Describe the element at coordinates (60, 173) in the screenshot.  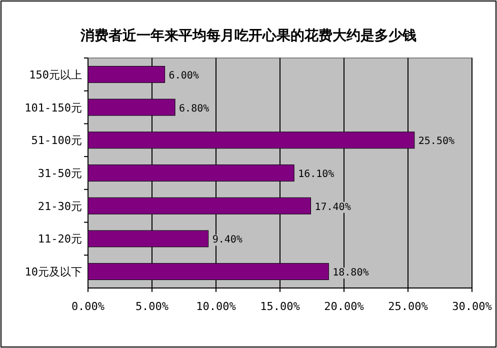
I see `y-tick-label: 31-50元` at that location.